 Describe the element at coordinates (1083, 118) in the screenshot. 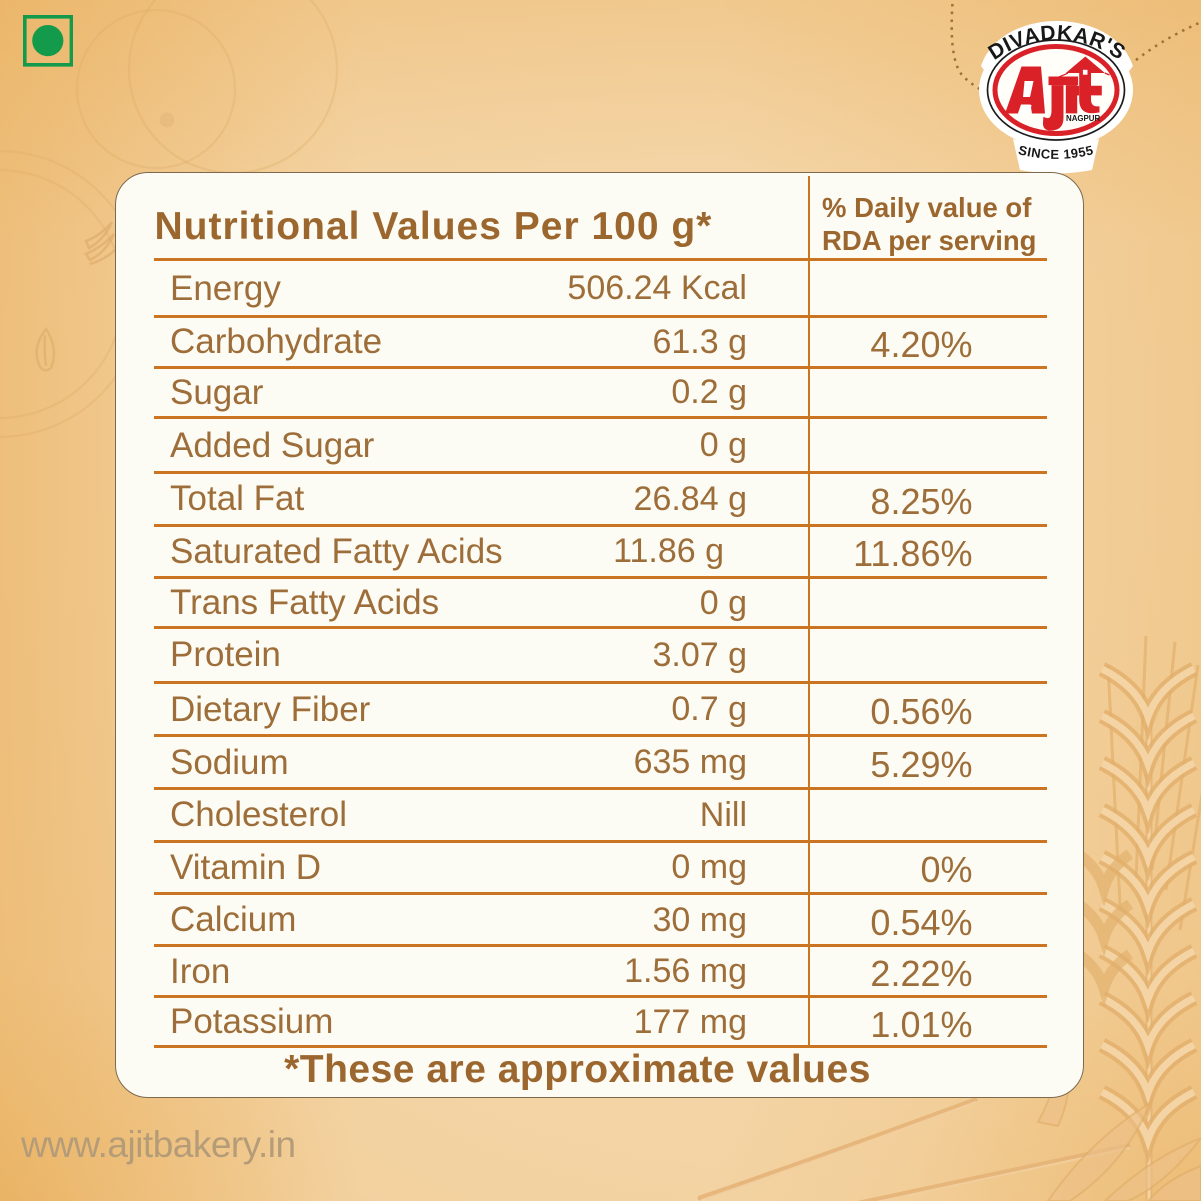

I see `svg-text: NAGPUR` at that location.